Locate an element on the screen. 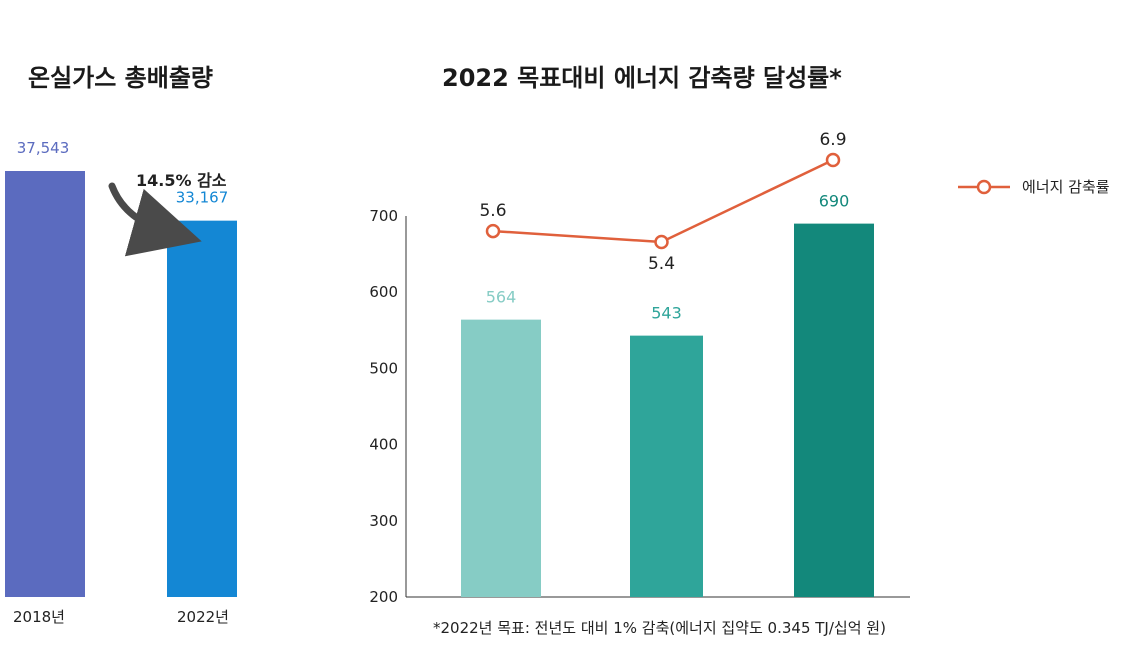  reduction-rate-line is located at coordinates (663, 201).